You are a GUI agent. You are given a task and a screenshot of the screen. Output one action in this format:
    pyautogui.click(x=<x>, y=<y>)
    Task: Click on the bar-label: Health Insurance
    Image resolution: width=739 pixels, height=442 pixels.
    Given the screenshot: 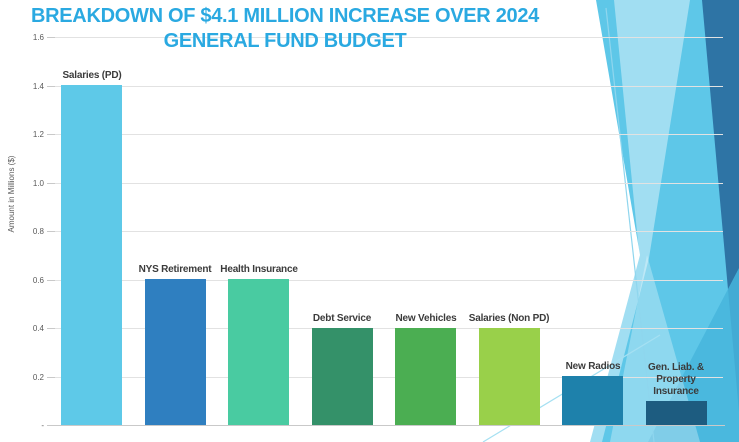 What is the action you would take?
    pyautogui.click(x=259, y=269)
    